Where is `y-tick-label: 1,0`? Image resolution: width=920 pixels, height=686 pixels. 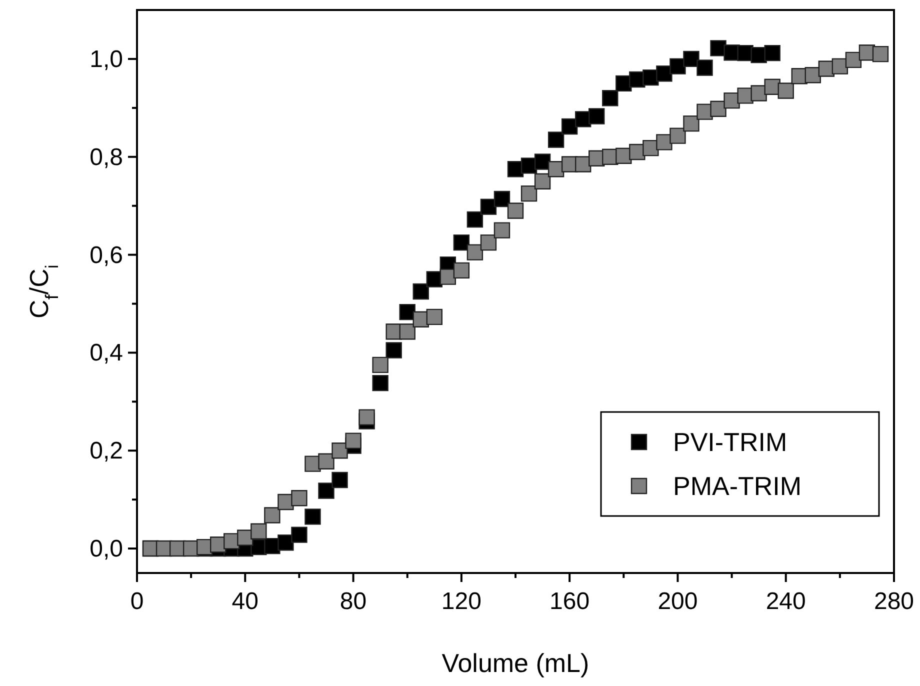 y-tick-label: 1,0 is located at coordinates (106, 59).